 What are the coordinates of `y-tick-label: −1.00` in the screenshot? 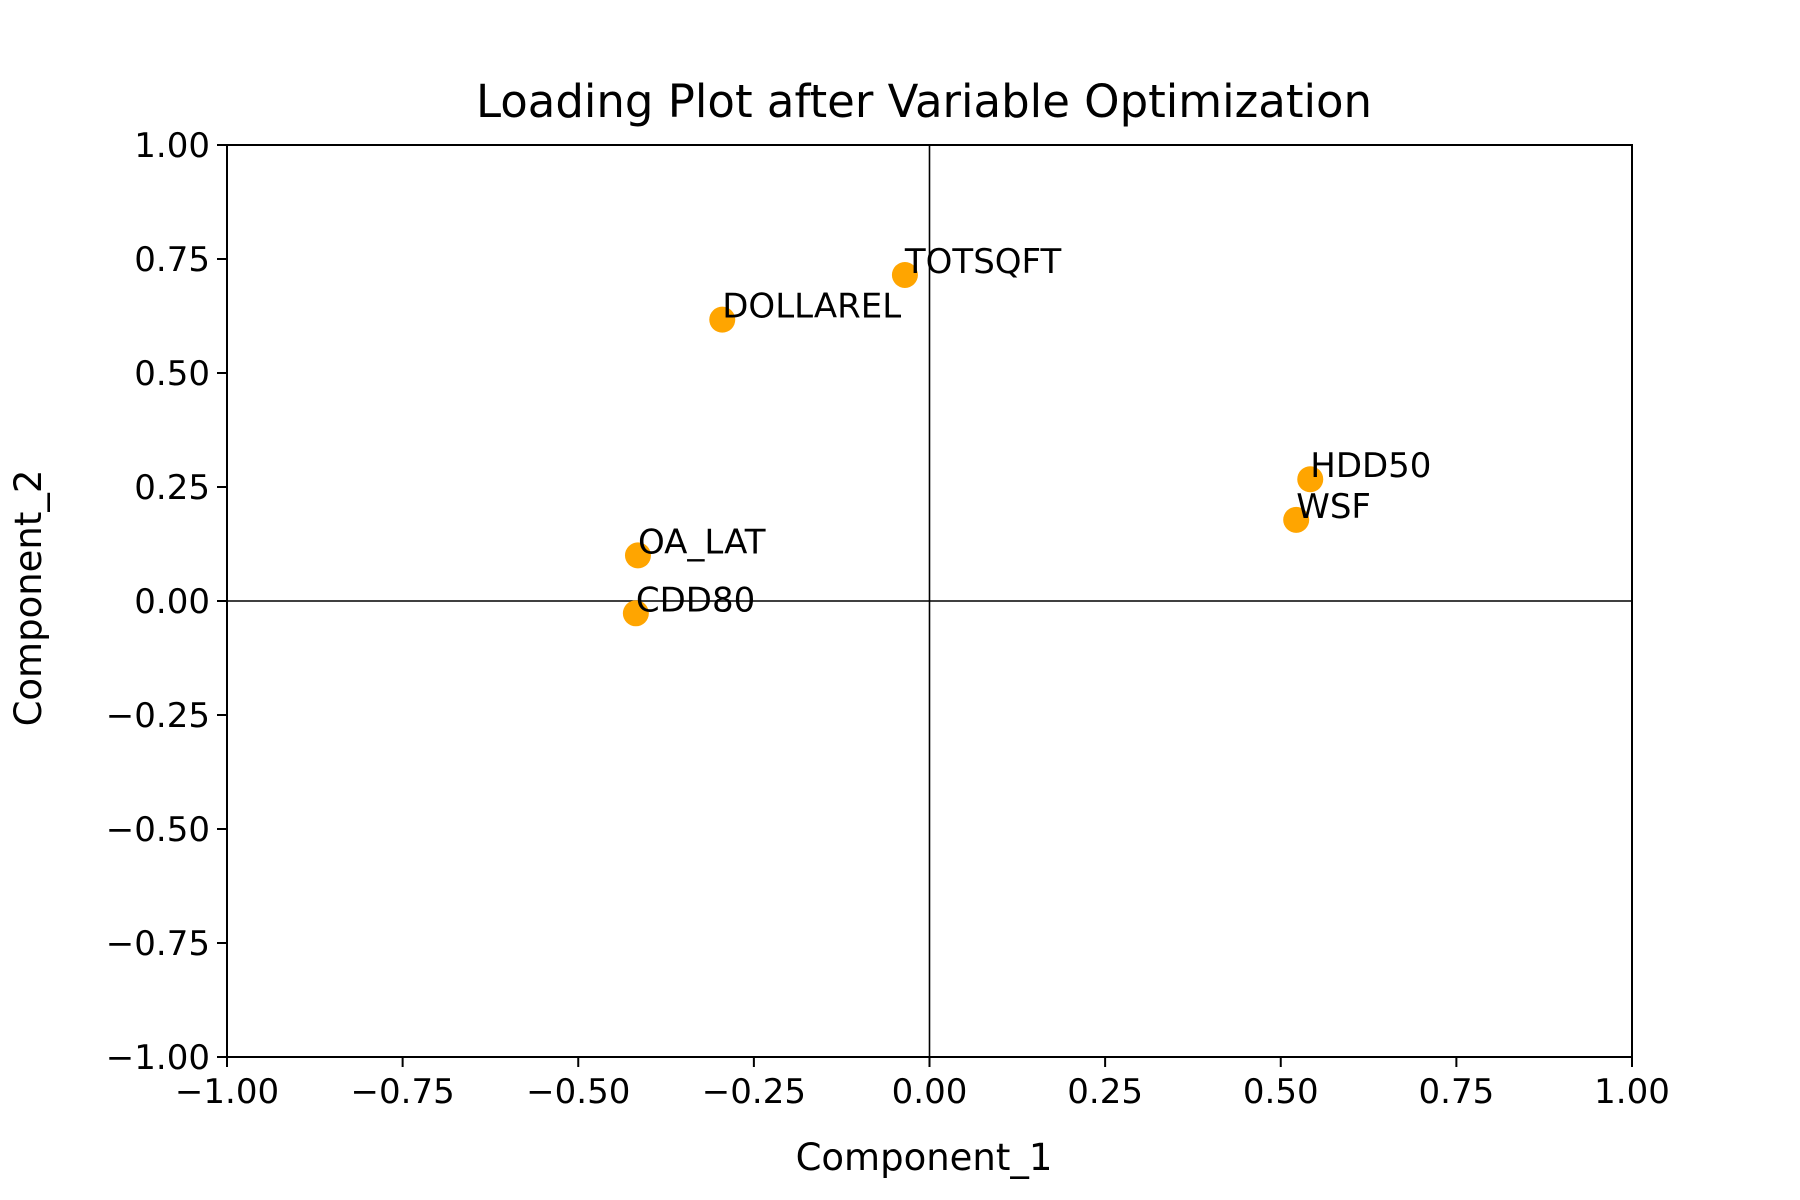 It's located at (158, 1058).